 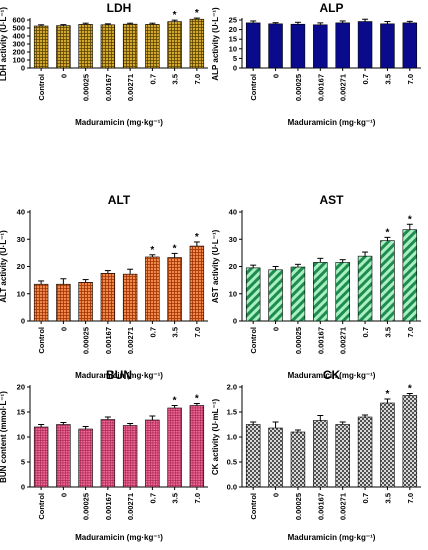 What do you see at coordinates (18, 44) in the screenshot?
I see `y-tick-label: 300` at bounding box center [18, 44].